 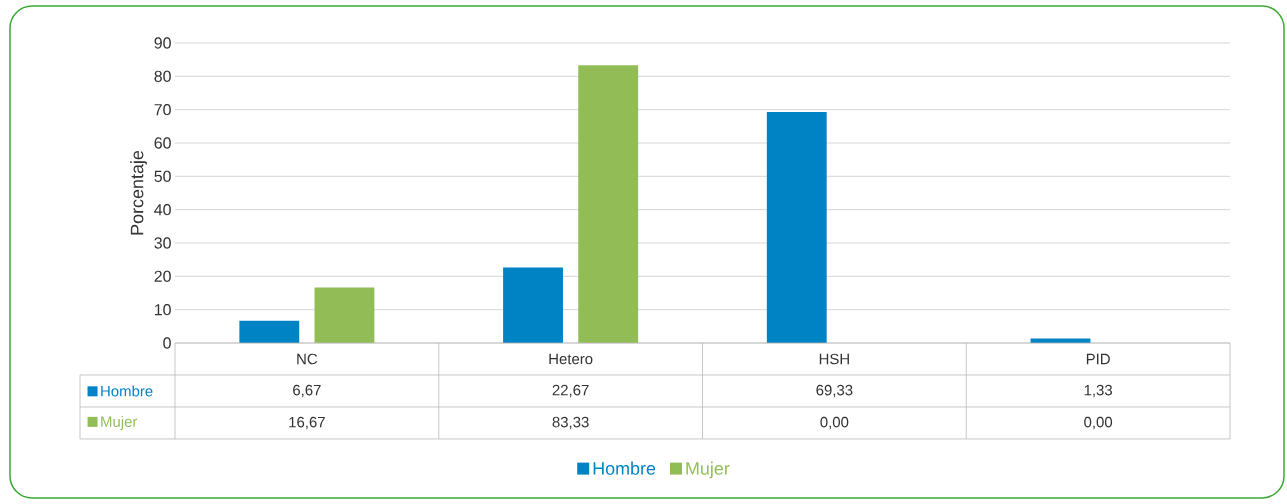 What do you see at coordinates (162, 276) in the screenshot?
I see `y-tick-label: 20` at bounding box center [162, 276].